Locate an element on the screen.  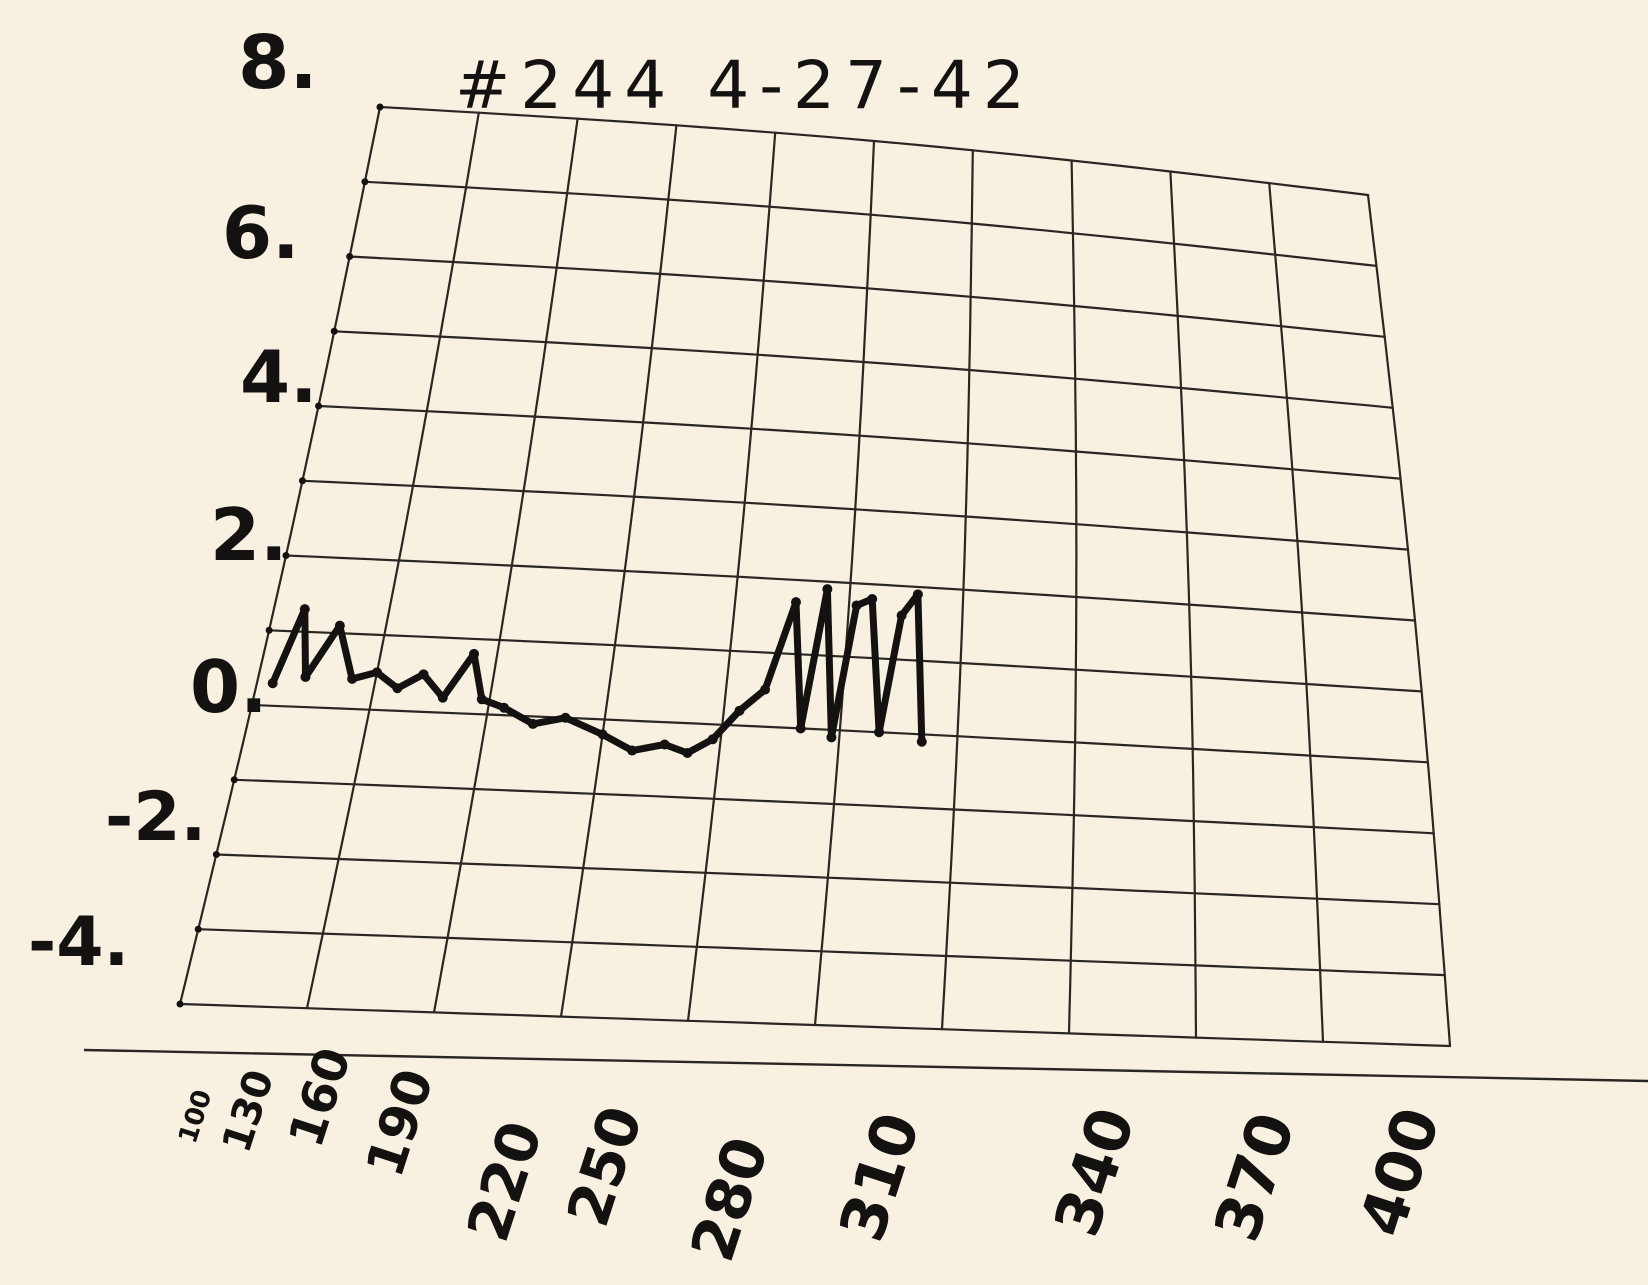
x-tick-label: 100 is located at coordinates (195, 1116).